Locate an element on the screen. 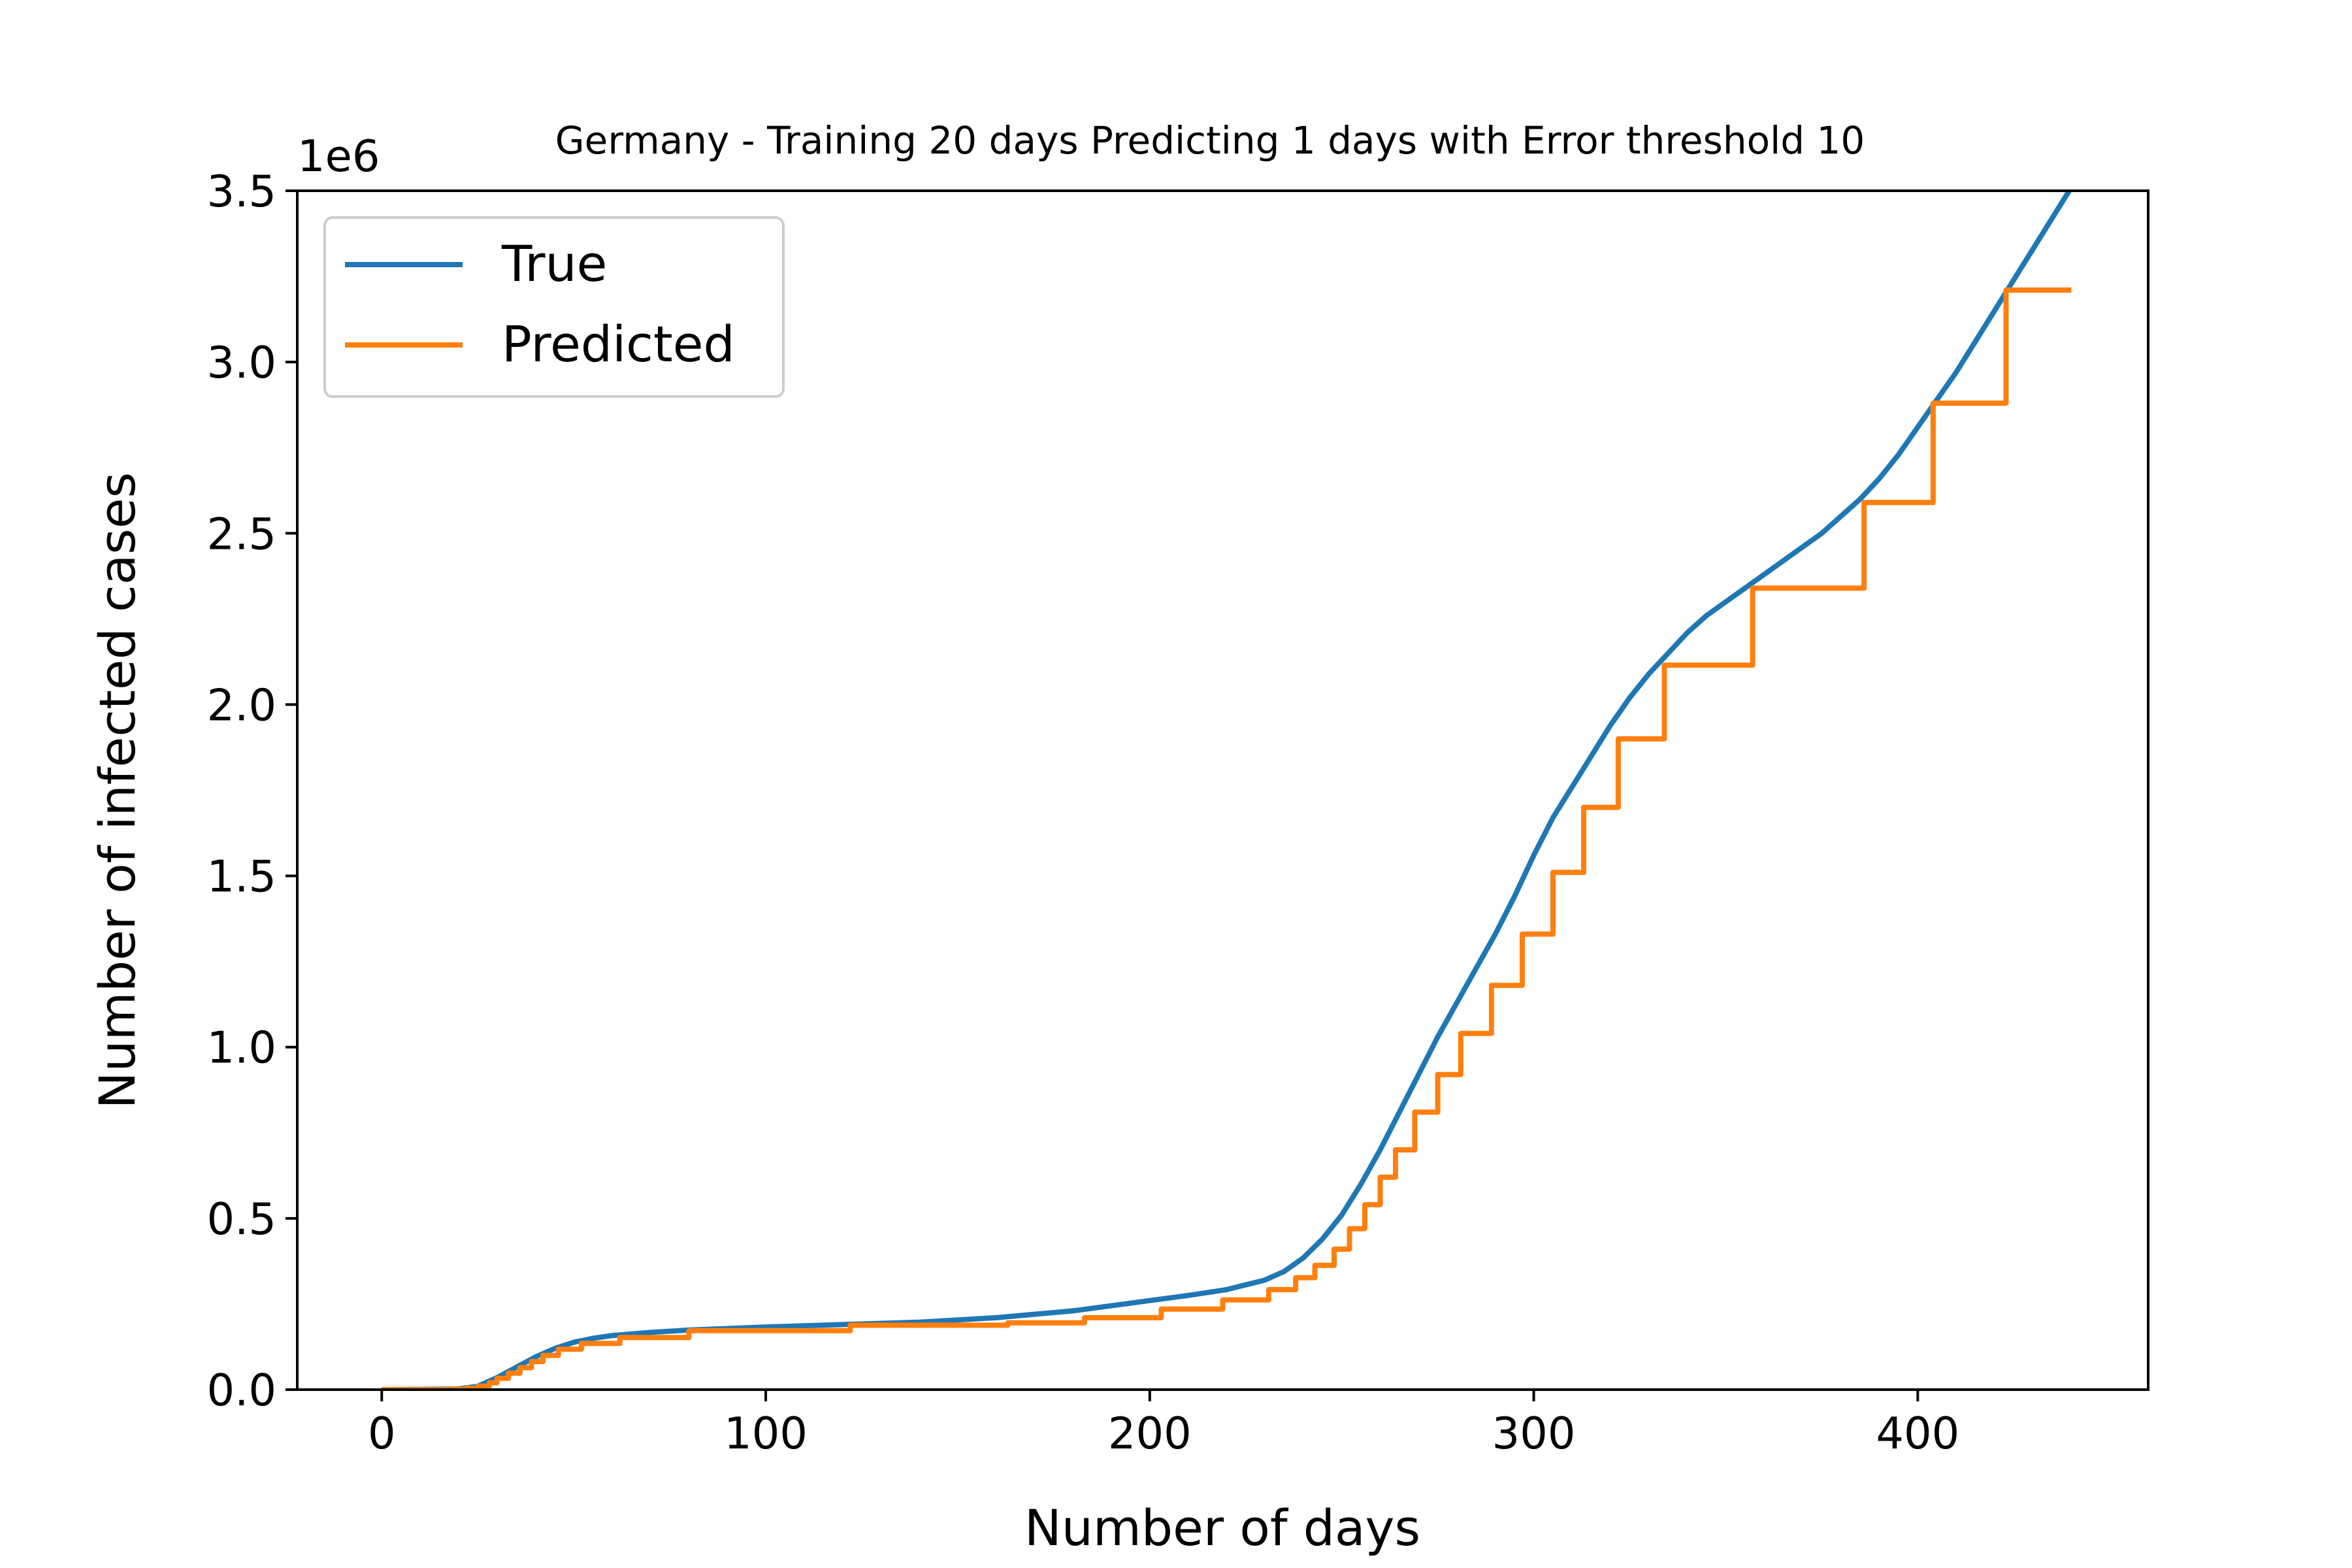 The width and height of the screenshot is (2352, 1568). y-tick-label: 0.0 is located at coordinates (241, 1390).